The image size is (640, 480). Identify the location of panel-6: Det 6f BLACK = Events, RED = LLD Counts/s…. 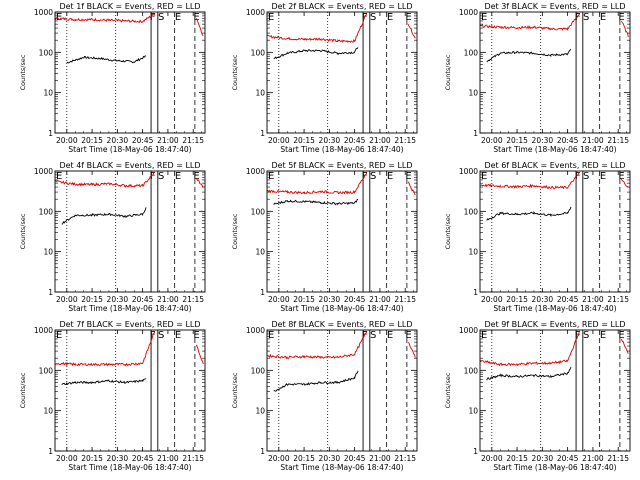
(537, 237).